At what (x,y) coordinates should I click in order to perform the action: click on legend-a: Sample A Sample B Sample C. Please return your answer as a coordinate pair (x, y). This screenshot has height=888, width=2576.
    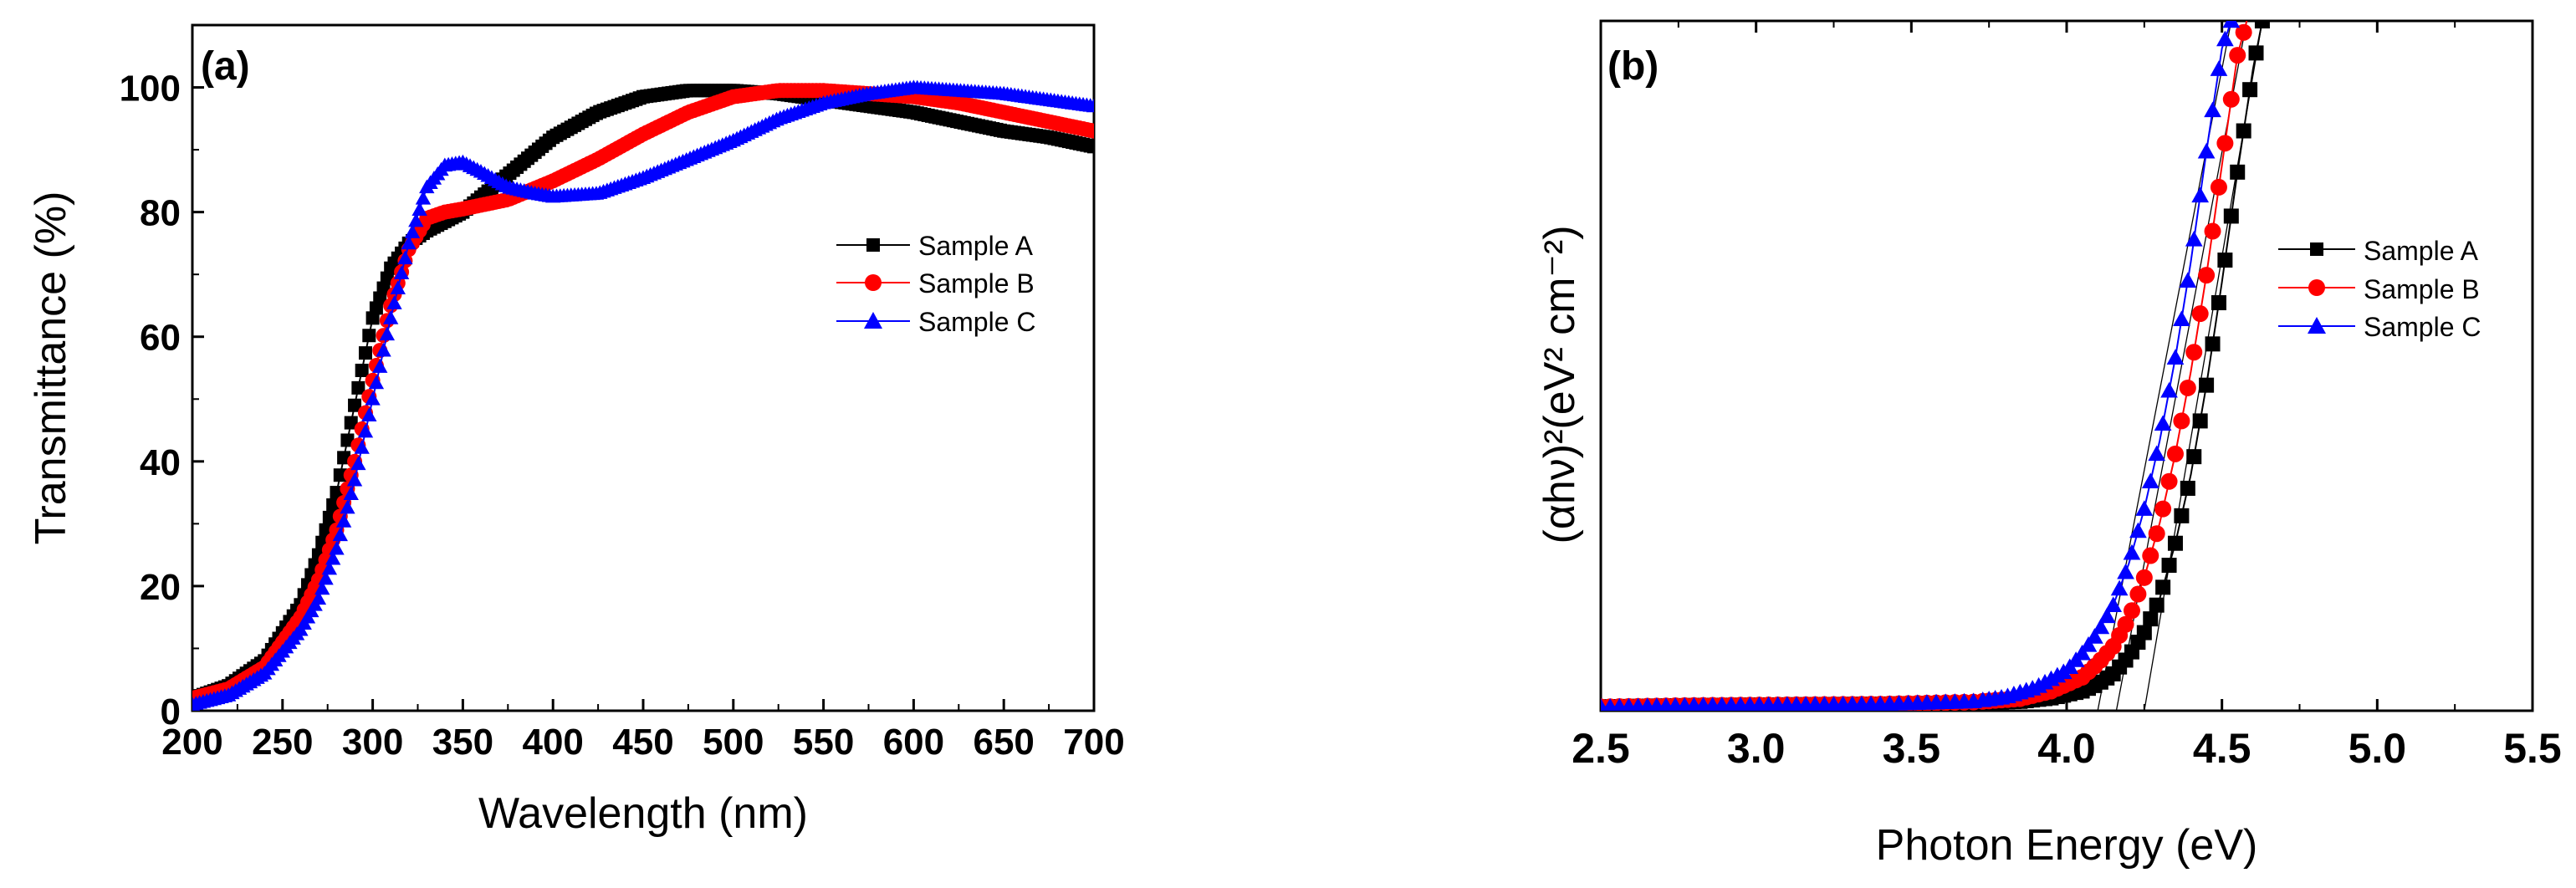
    Looking at the image, I should click on (936, 284).